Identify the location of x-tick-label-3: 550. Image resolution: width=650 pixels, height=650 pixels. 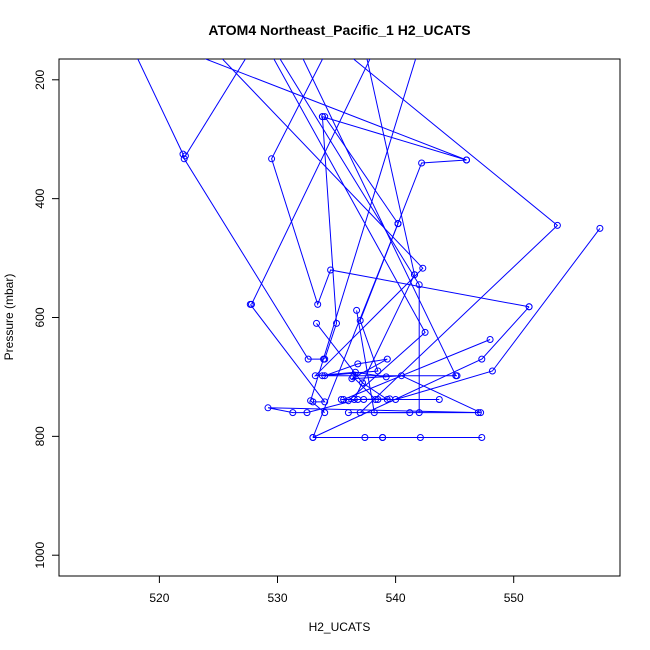
(514, 598).